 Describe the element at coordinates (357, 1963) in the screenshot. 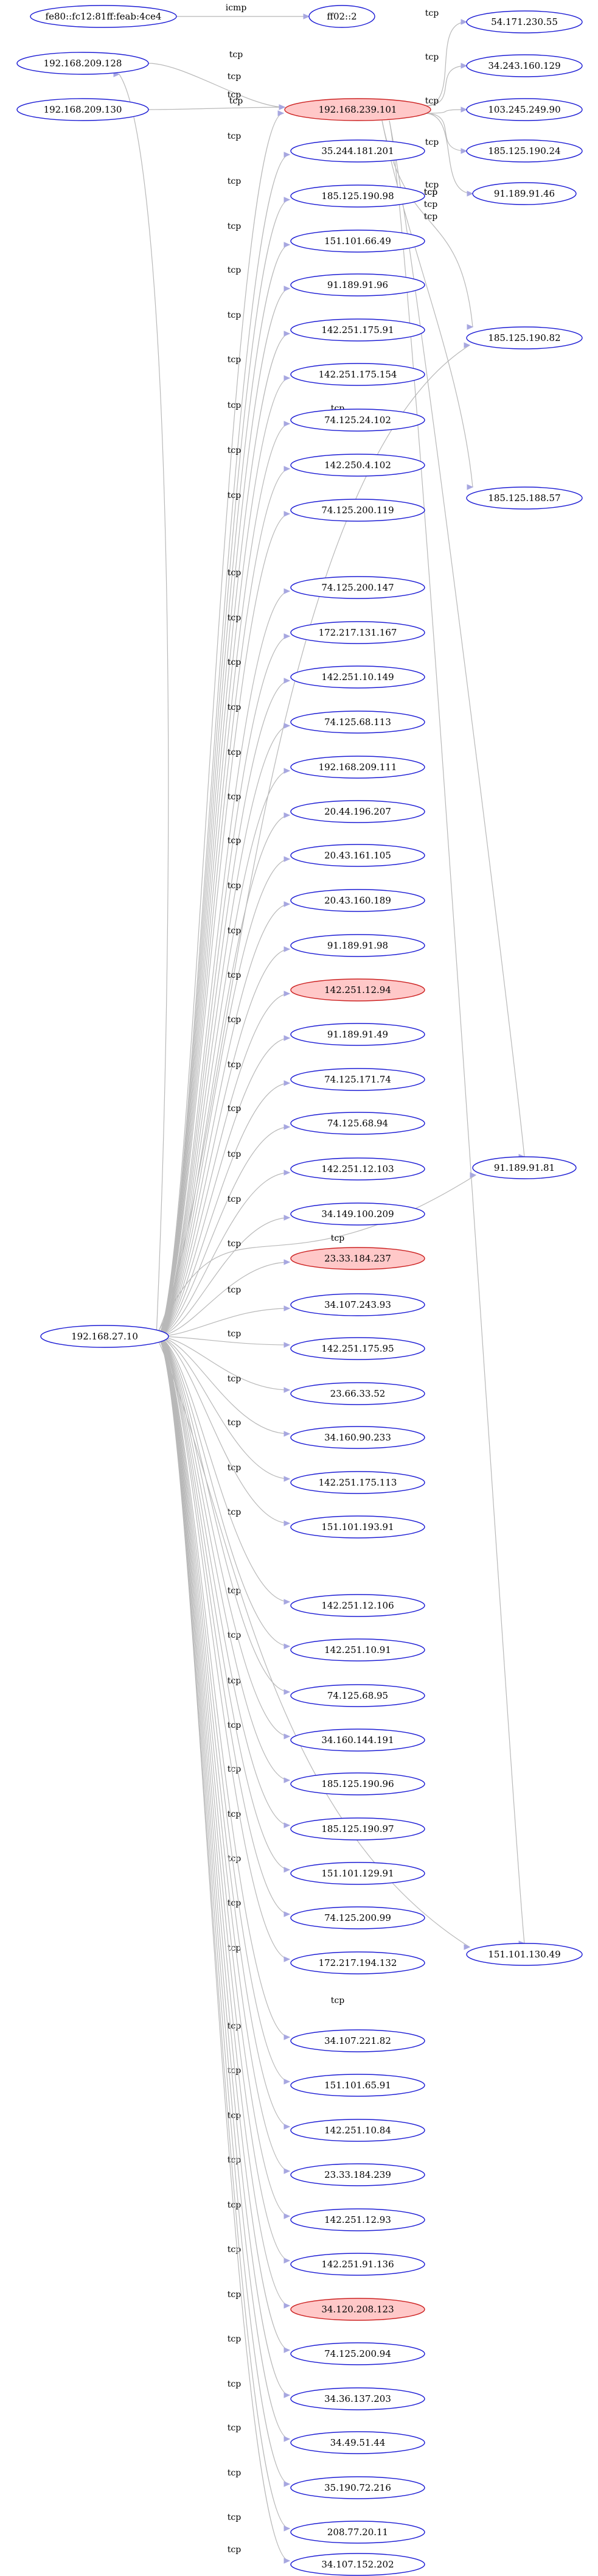

I see `graph-node: 172.217.194.132` at that location.